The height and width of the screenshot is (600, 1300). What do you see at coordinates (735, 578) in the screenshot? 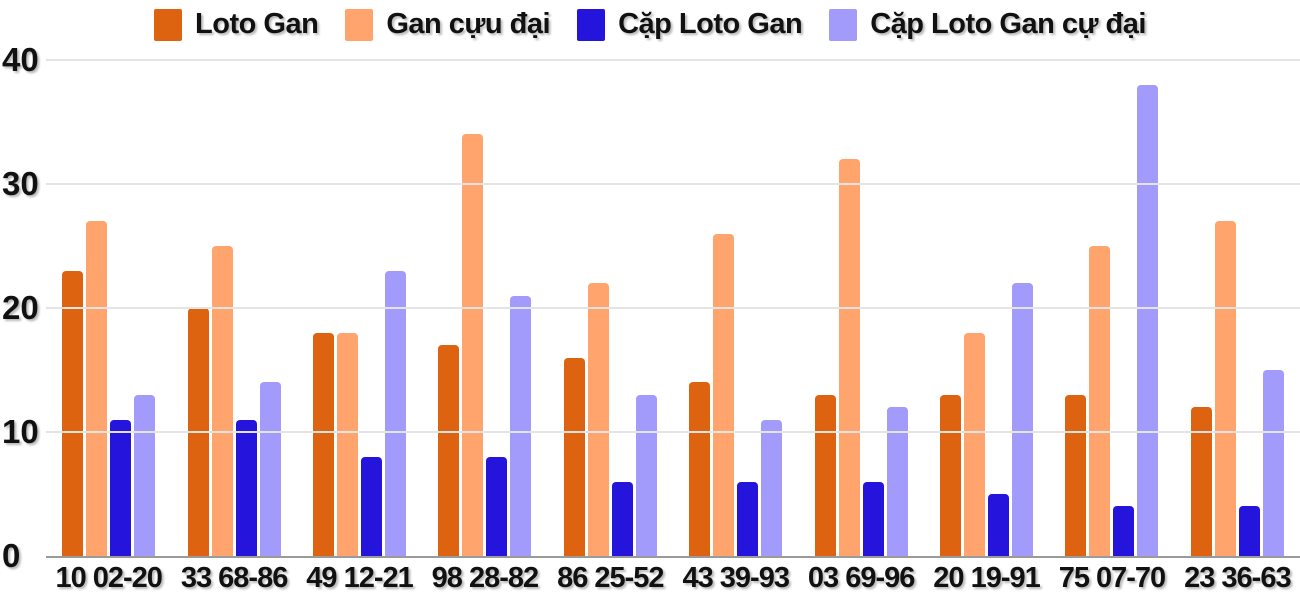
I see `x-axis-label: 43 39-93` at bounding box center [735, 578].